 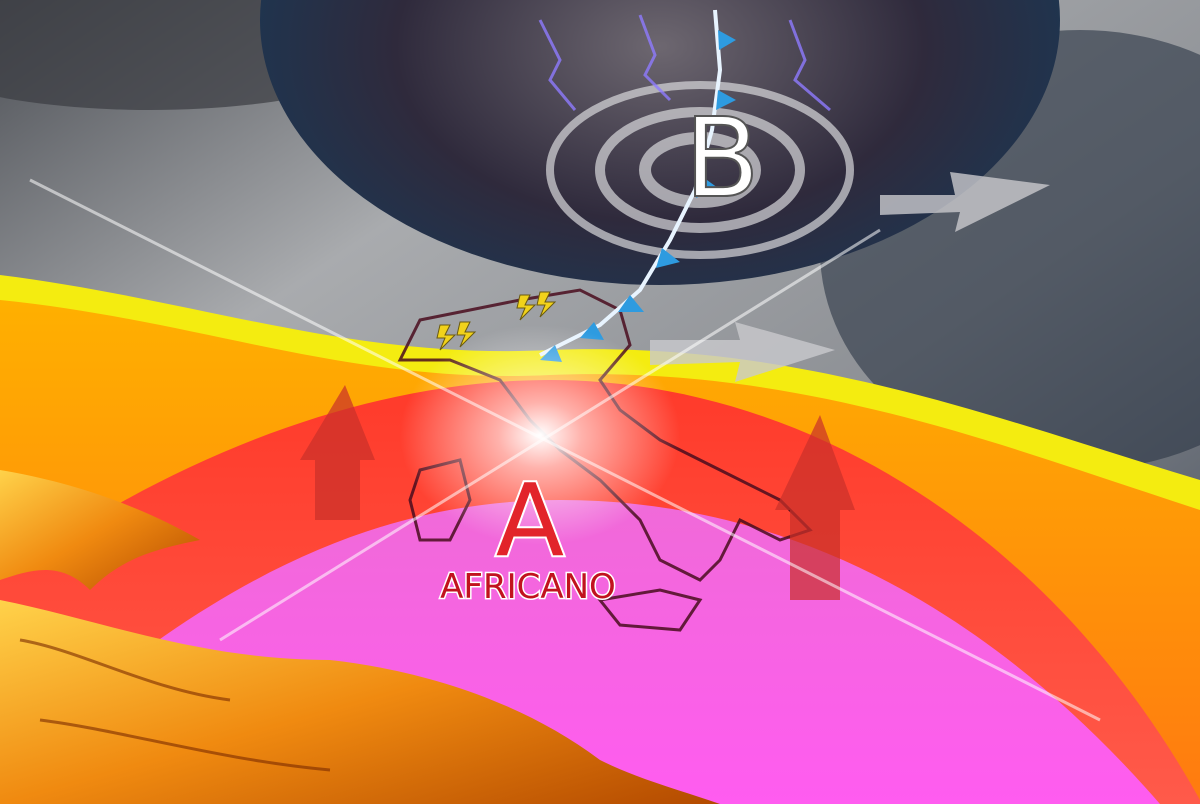 What do you see at coordinates (528, 587) in the screenshot?
I see `high-pressure-name: AFRICANO` at bounding box center [528, 587].